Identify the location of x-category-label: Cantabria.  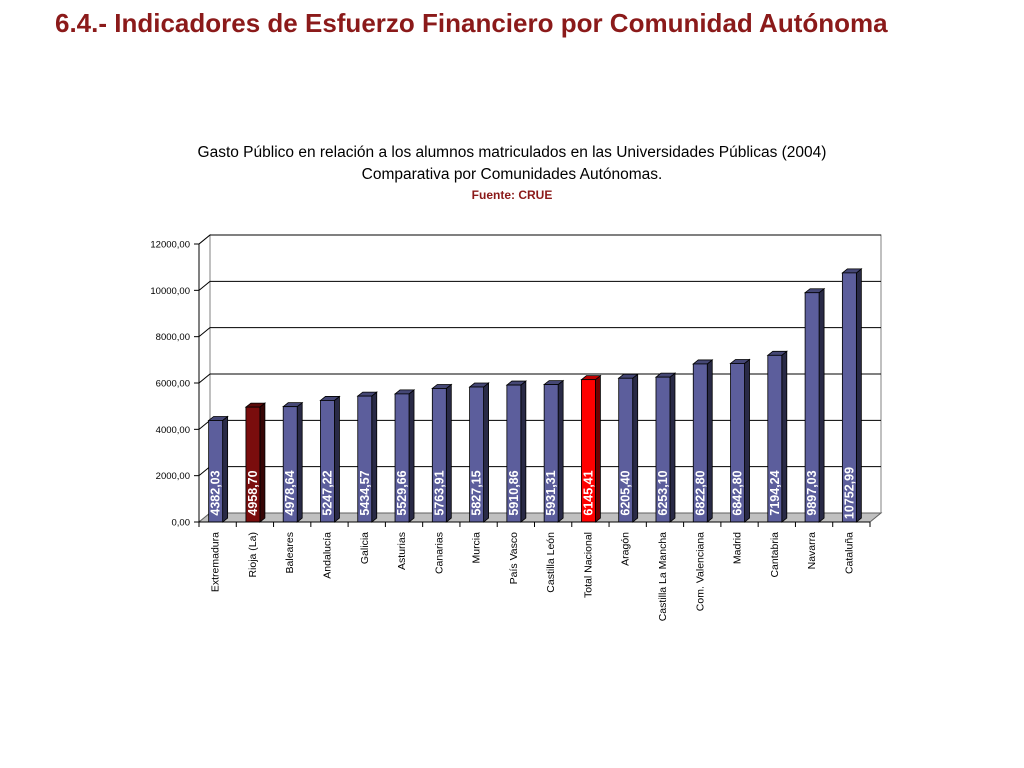
(775, 555).